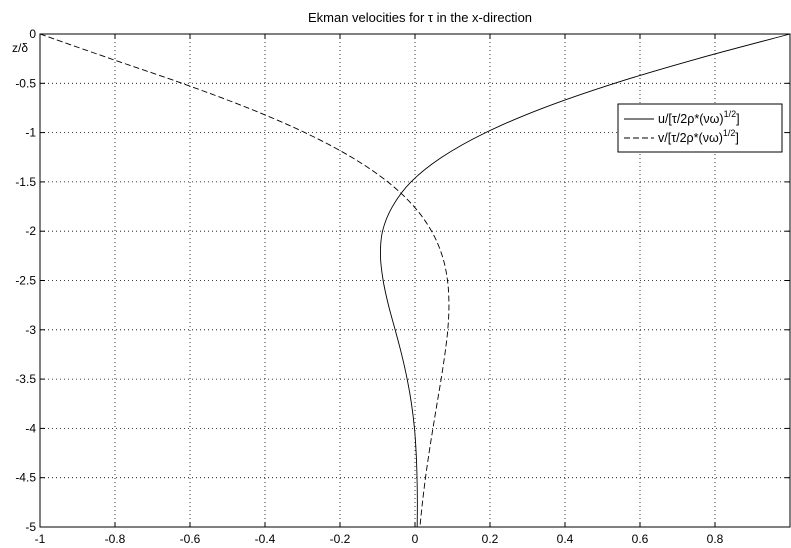 The height and width of the screenshot is (548, 791). I want to click on x-tick-label: -1, so click(40, 539).